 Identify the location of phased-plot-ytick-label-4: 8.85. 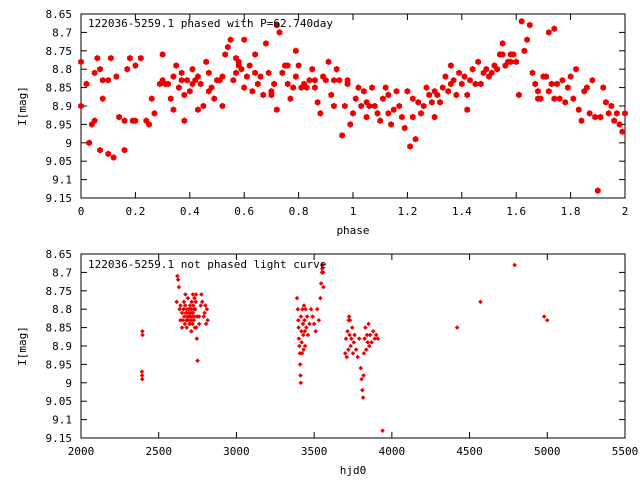
(59, 88).